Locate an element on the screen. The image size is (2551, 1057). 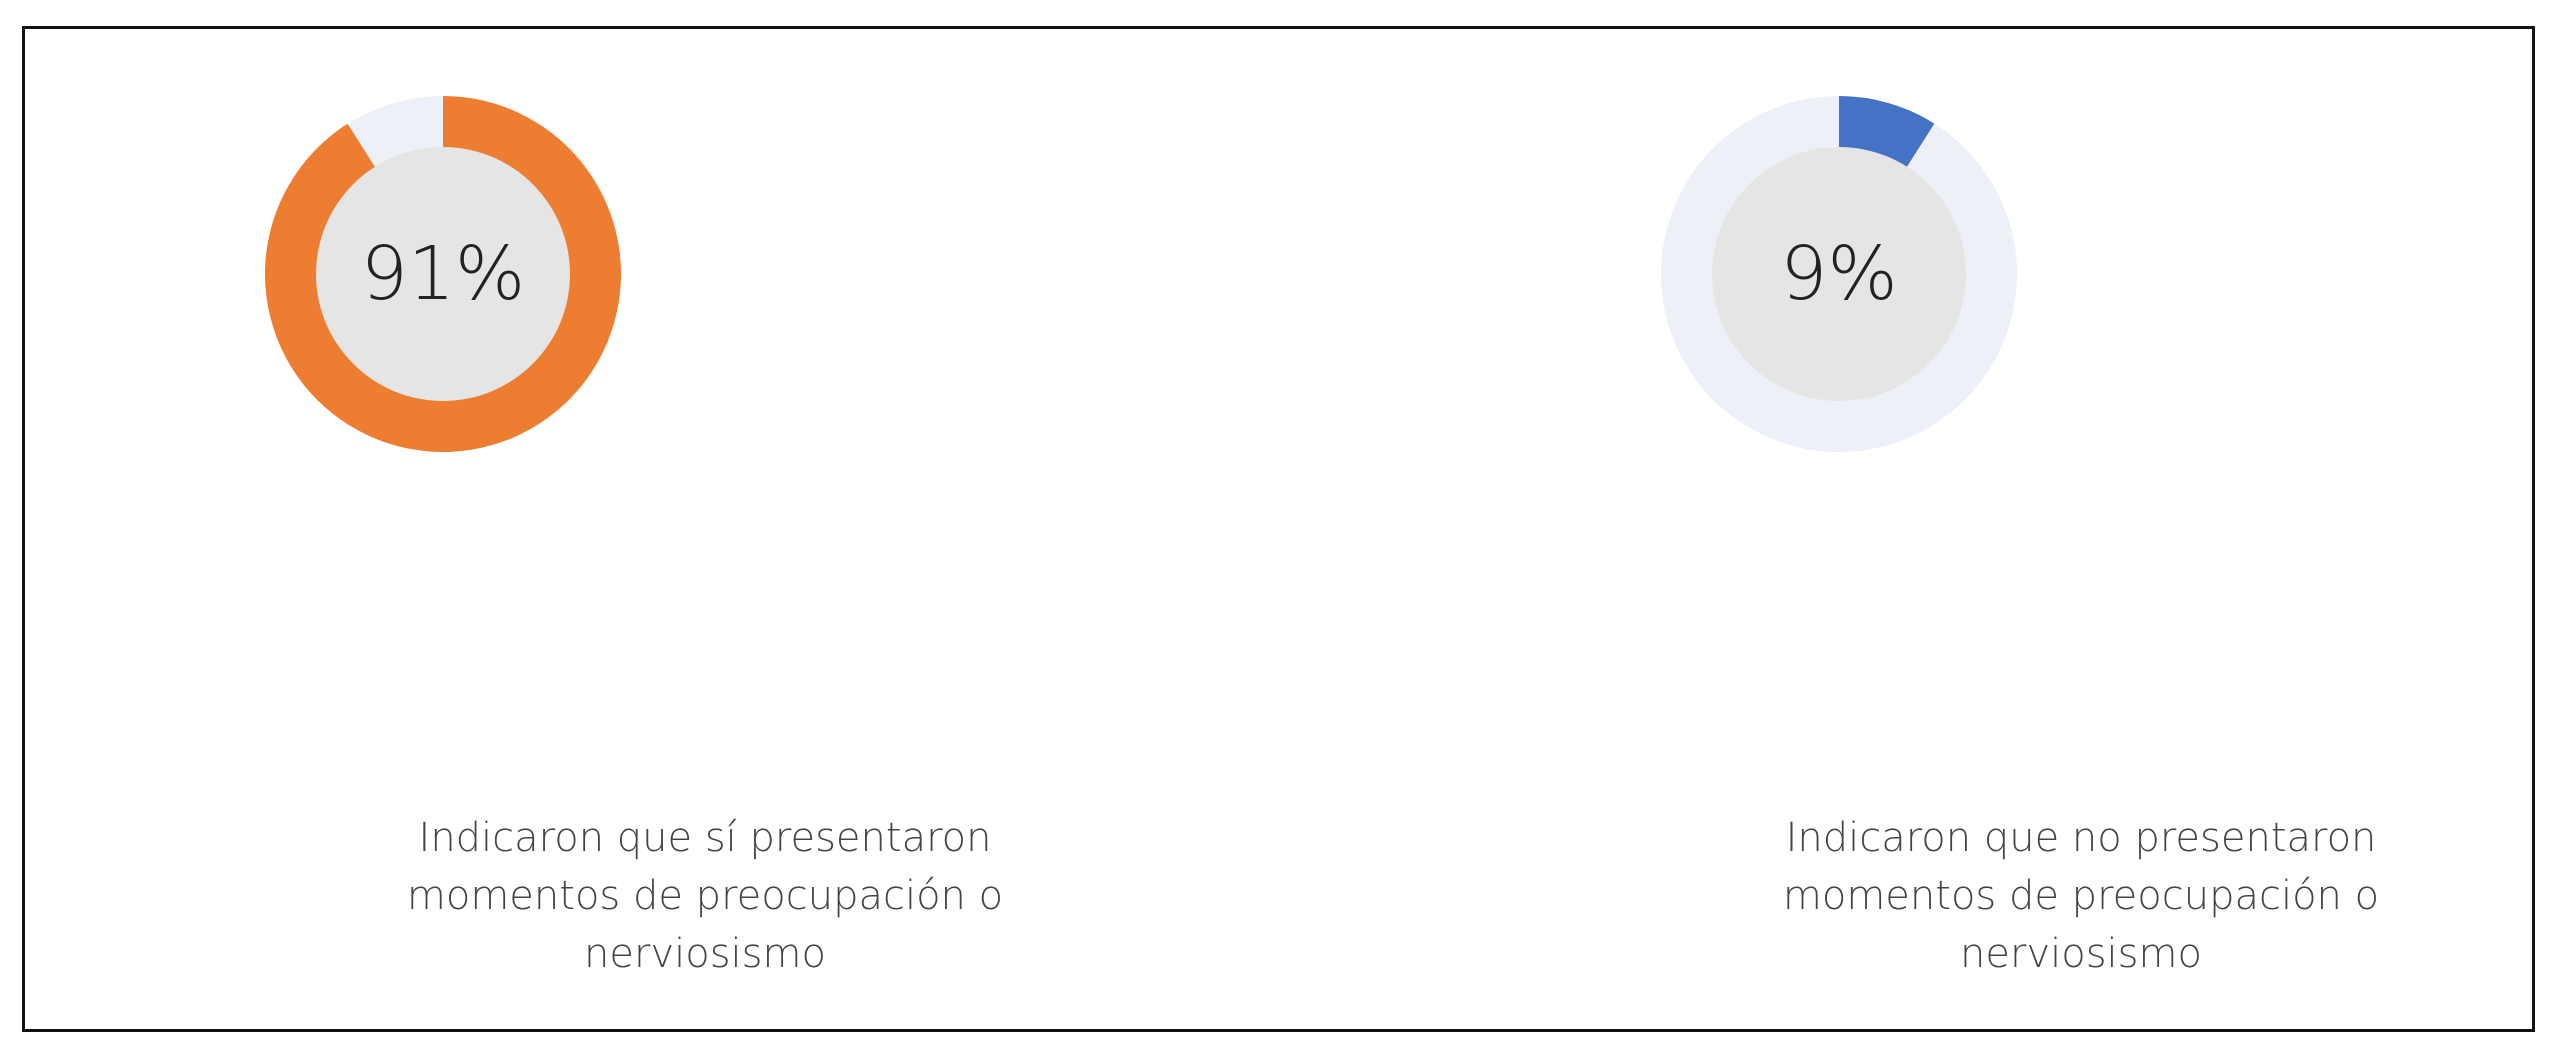
donut-inner-circle-yes is located at coordinates (443, 274).